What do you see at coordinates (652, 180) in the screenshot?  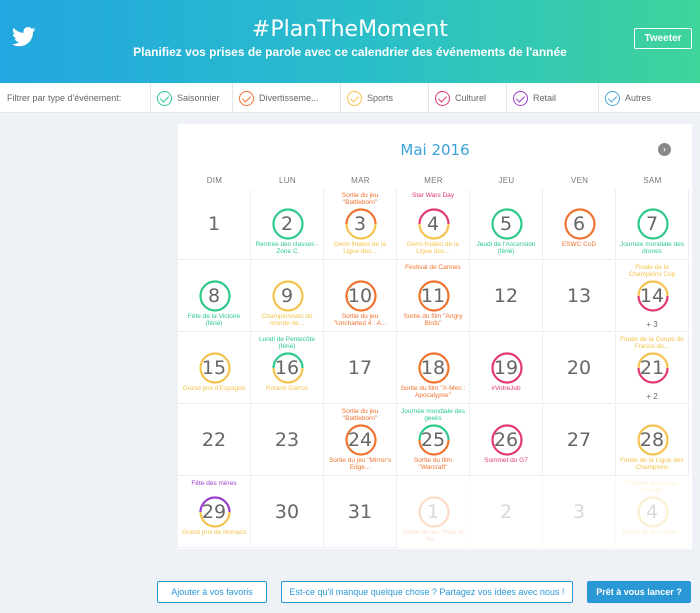 I see `weekday-header: SAM` at bounding box center [652, 180].